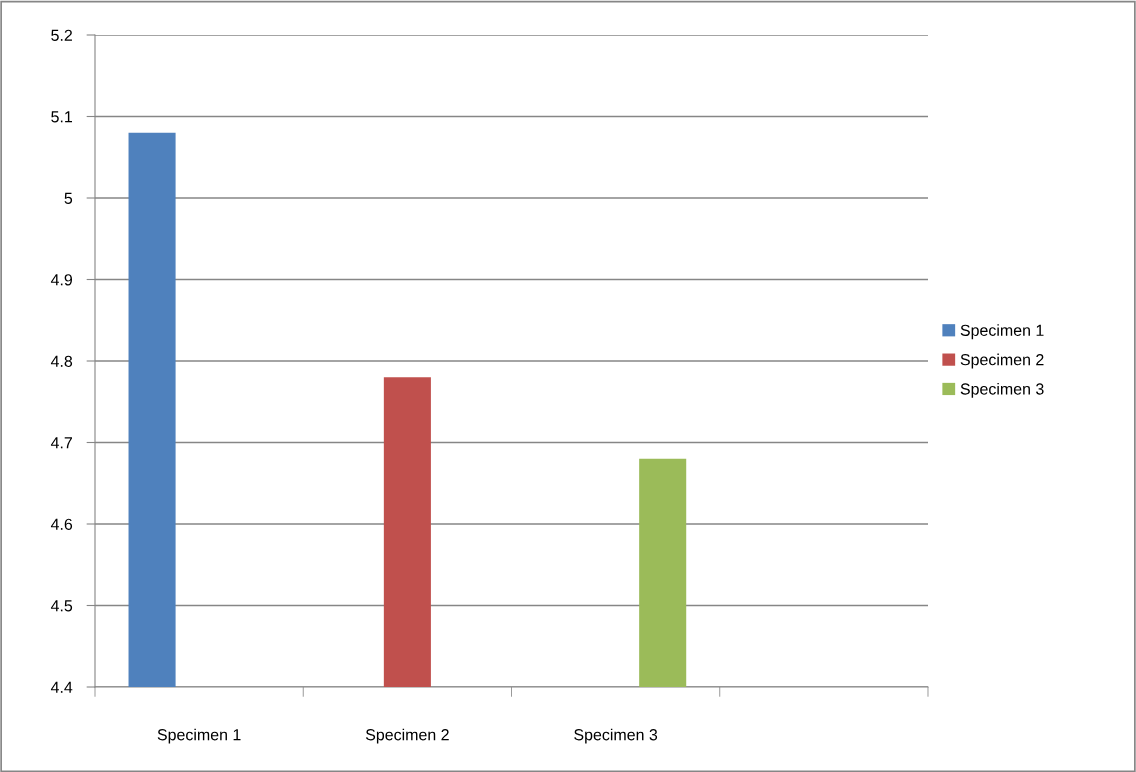  I want to click on x-tick-label: Specimen 2, so click(407, 736).